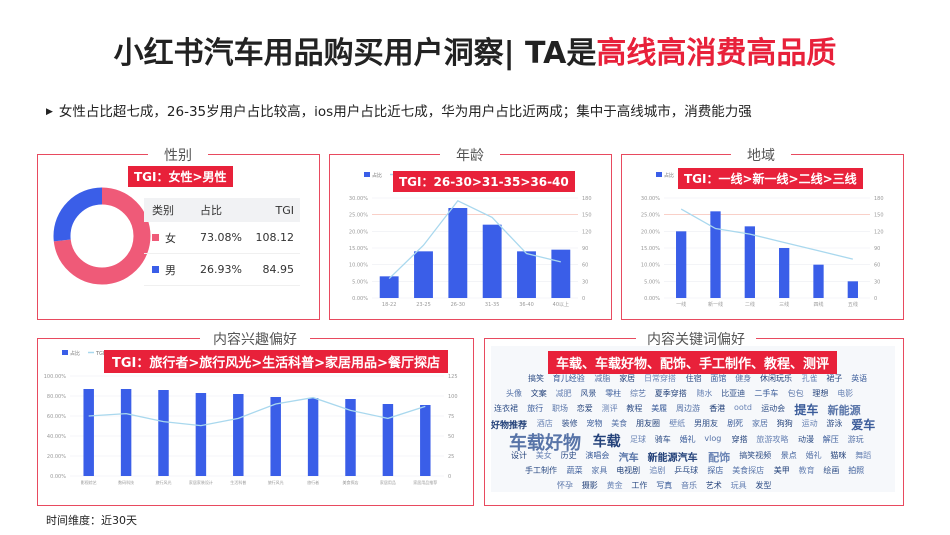 This screenshot has height=535, width=950. Describe the element at coordinates (809, 378) in the screenshot. I see `keyword: 孔雀` at that location.